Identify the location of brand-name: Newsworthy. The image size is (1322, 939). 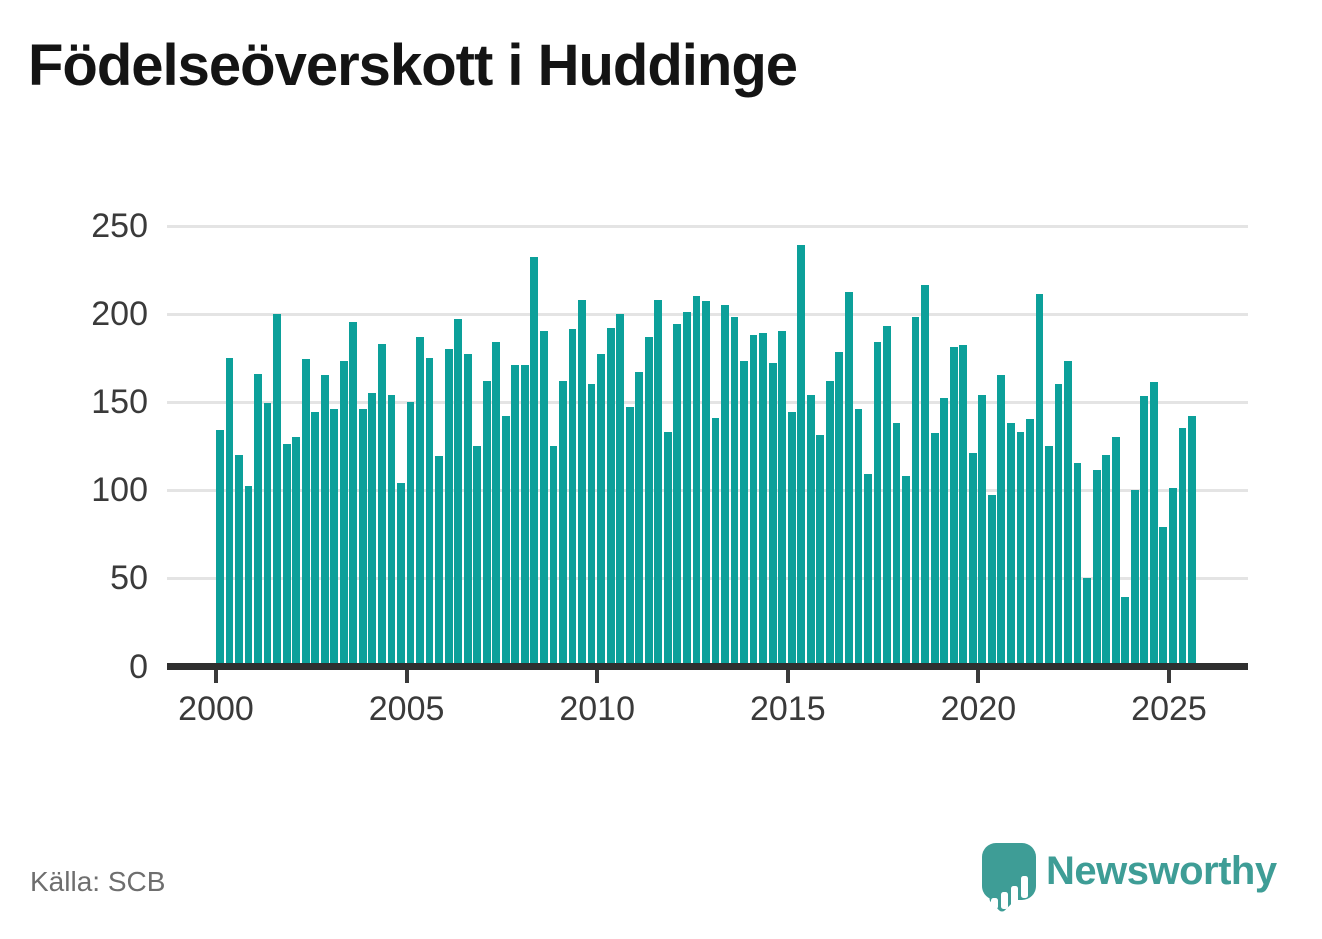
(1161, 871).